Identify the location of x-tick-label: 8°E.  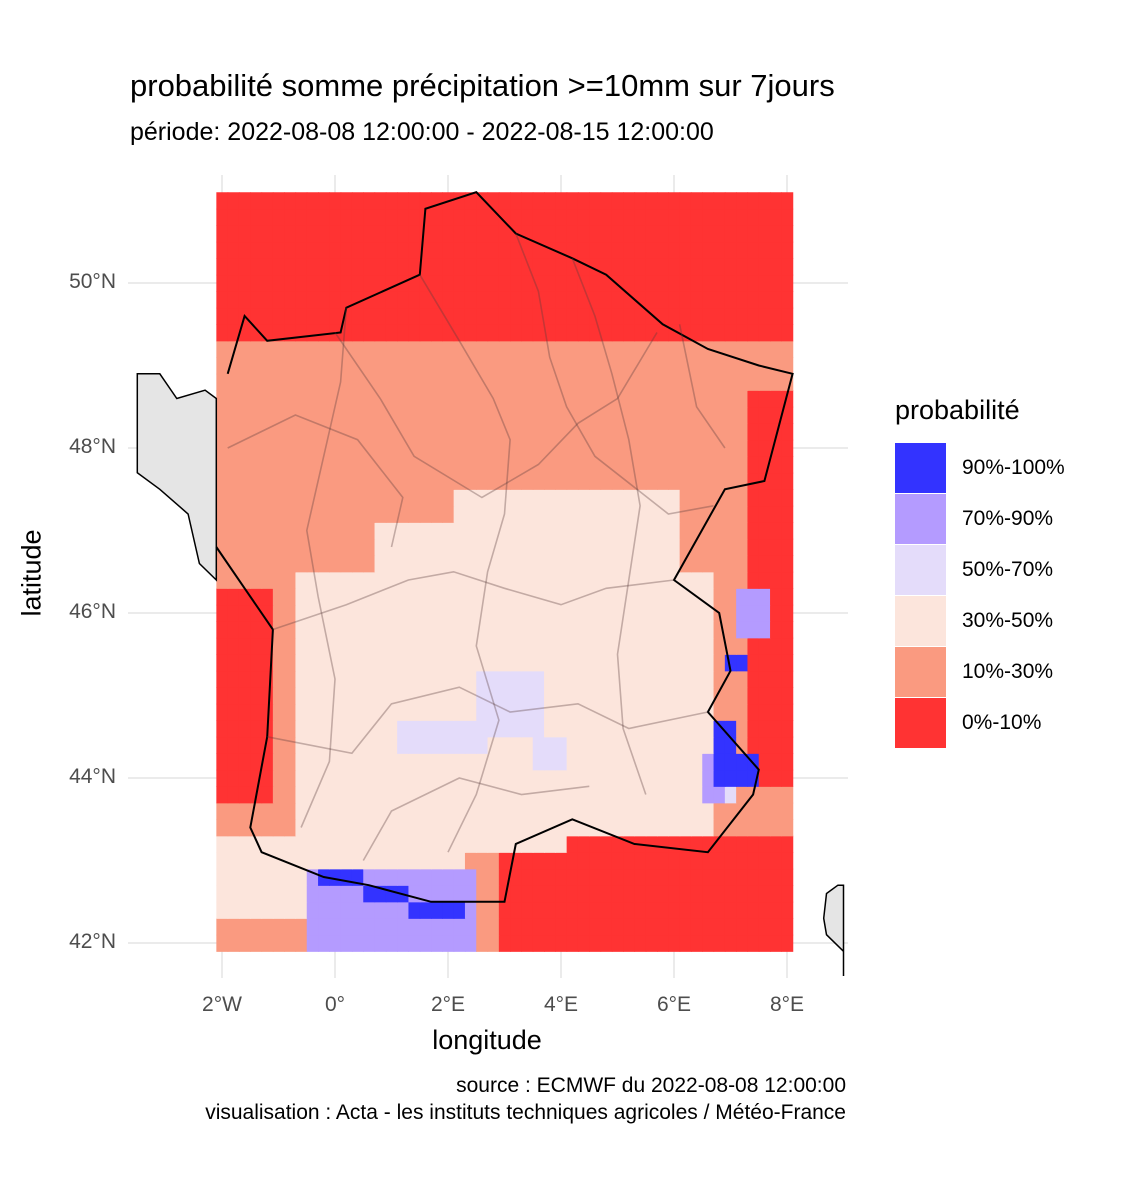
(787, 1004).